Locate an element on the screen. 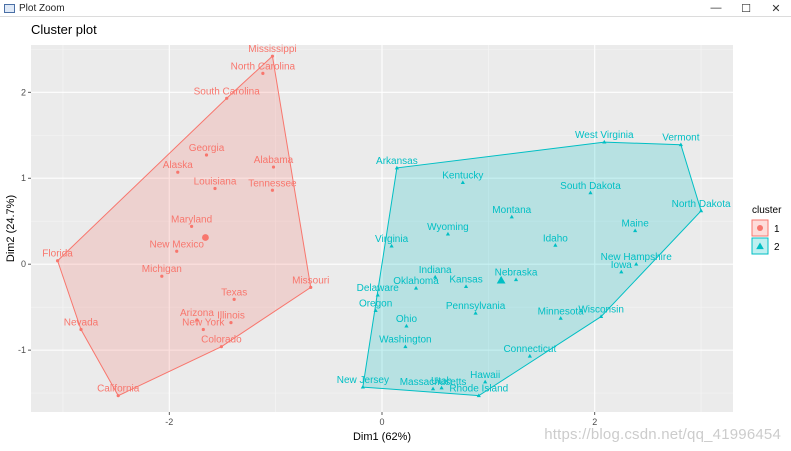 This screenshot has width=791, height=451. point-label: Illinois is located at coordinates (231, 316).